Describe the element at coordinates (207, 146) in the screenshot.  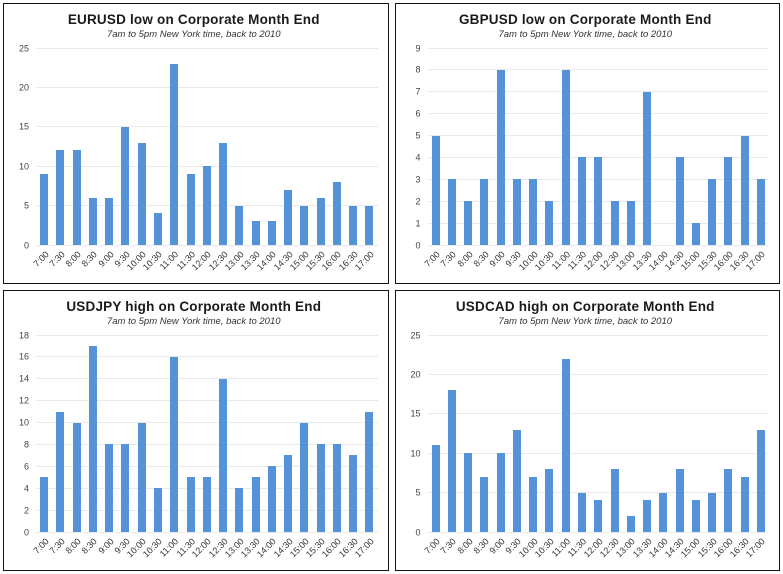
I see `bars-layer` at that location.